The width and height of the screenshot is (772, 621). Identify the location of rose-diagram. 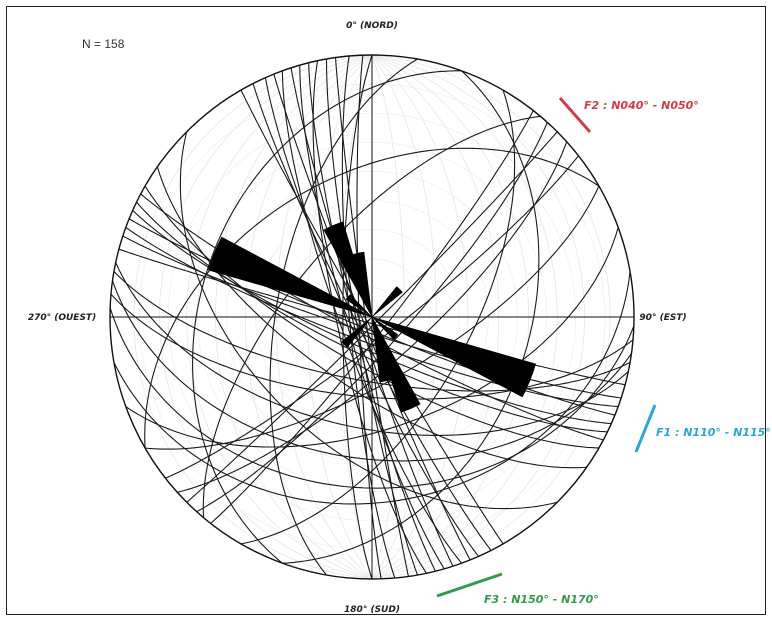
(372, 317).